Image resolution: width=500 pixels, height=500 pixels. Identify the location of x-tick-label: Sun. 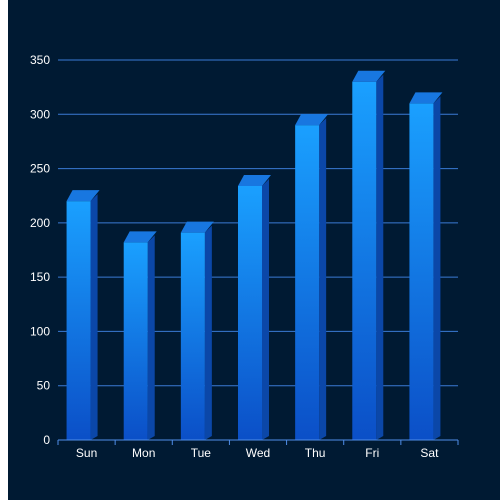
(86, 453).